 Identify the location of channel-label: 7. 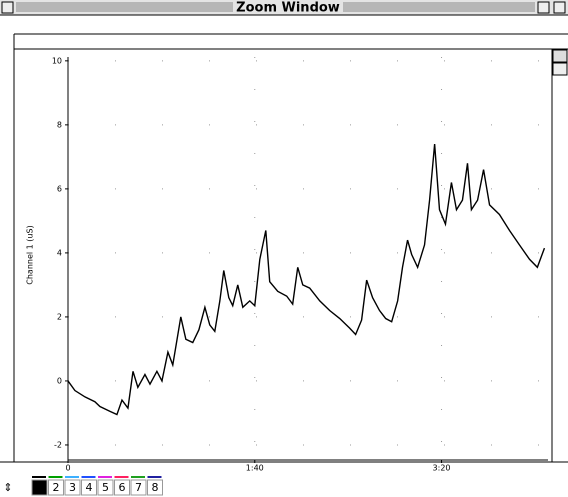
(138, 487).